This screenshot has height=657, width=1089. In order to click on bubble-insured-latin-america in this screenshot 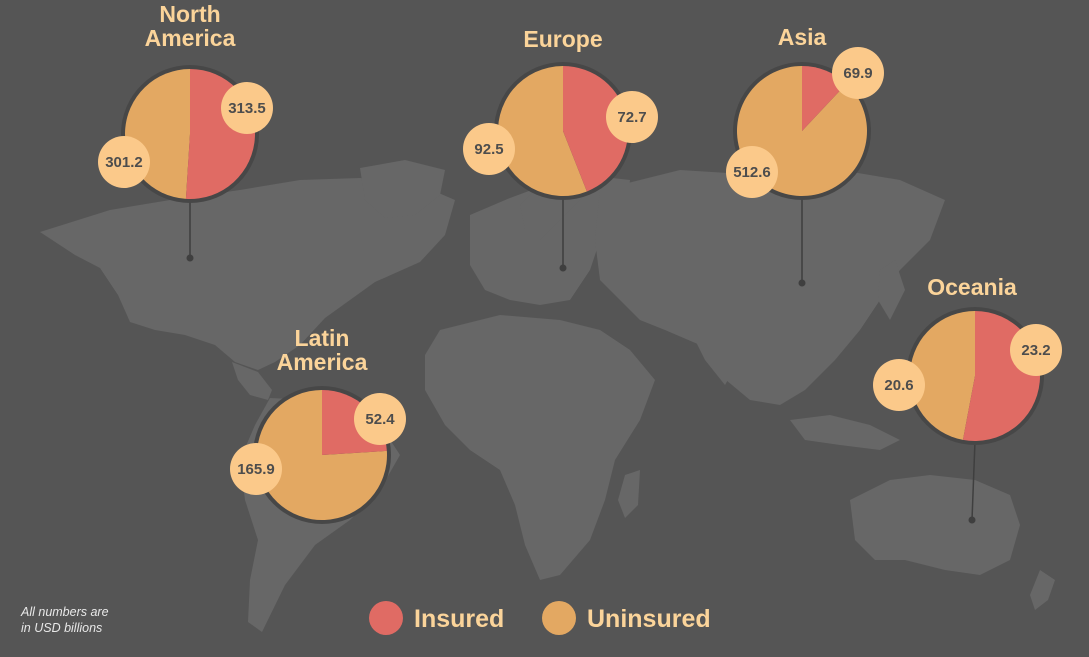, I will do `click(380, 419)`.